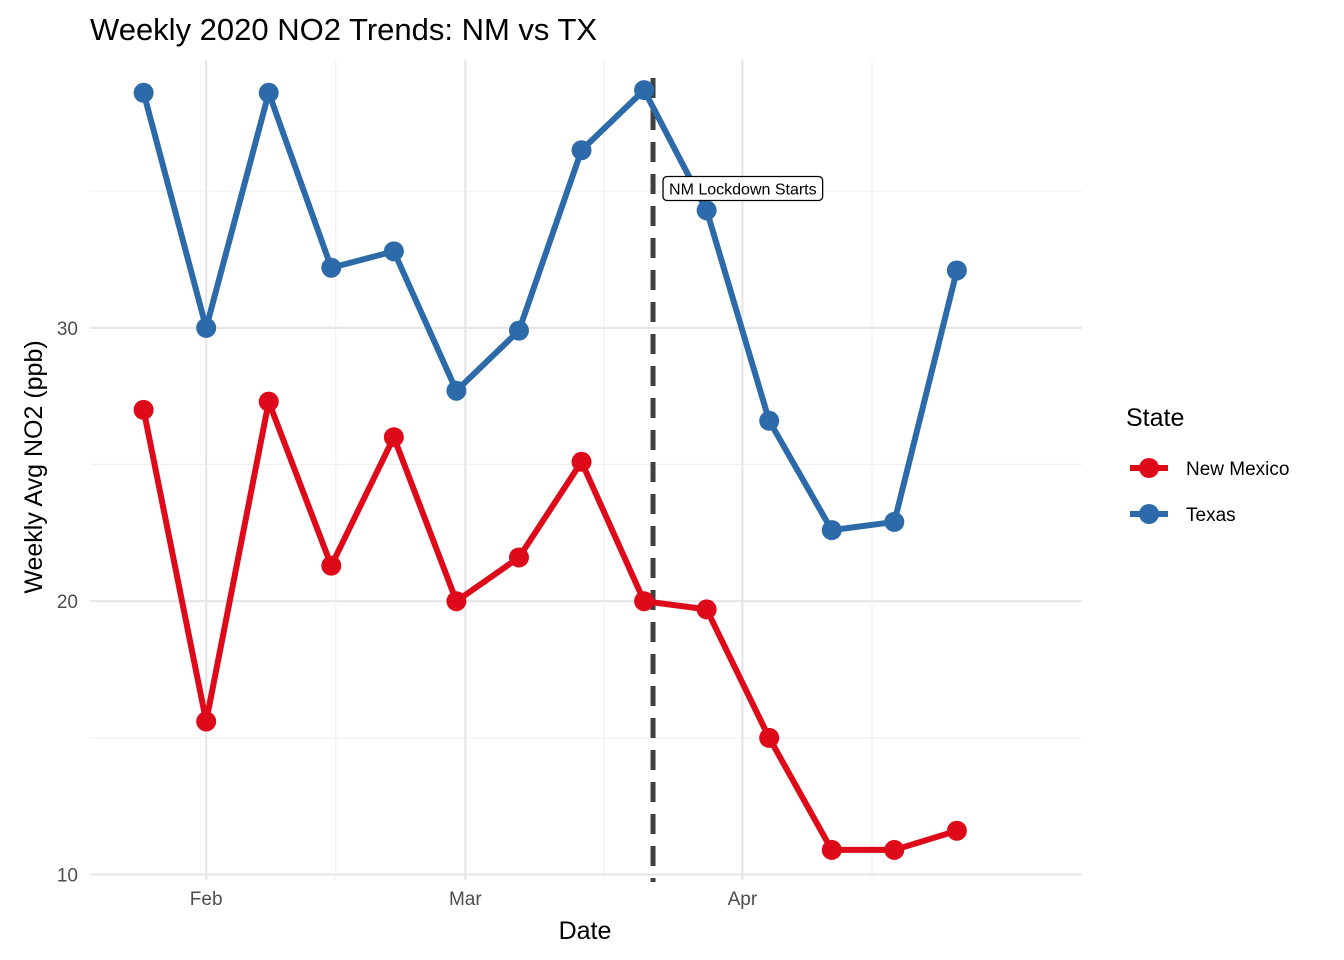  I want to click on y-tick-label: 30, so click(67, 329).